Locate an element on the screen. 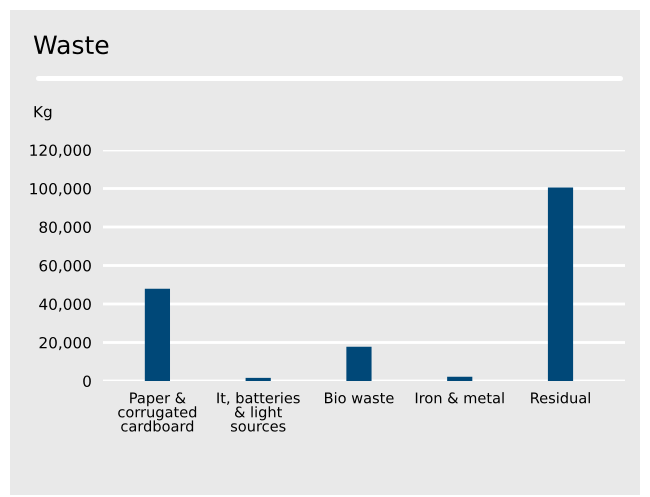  y-tick-label: 80,000 is located at coordinates (65, 228).